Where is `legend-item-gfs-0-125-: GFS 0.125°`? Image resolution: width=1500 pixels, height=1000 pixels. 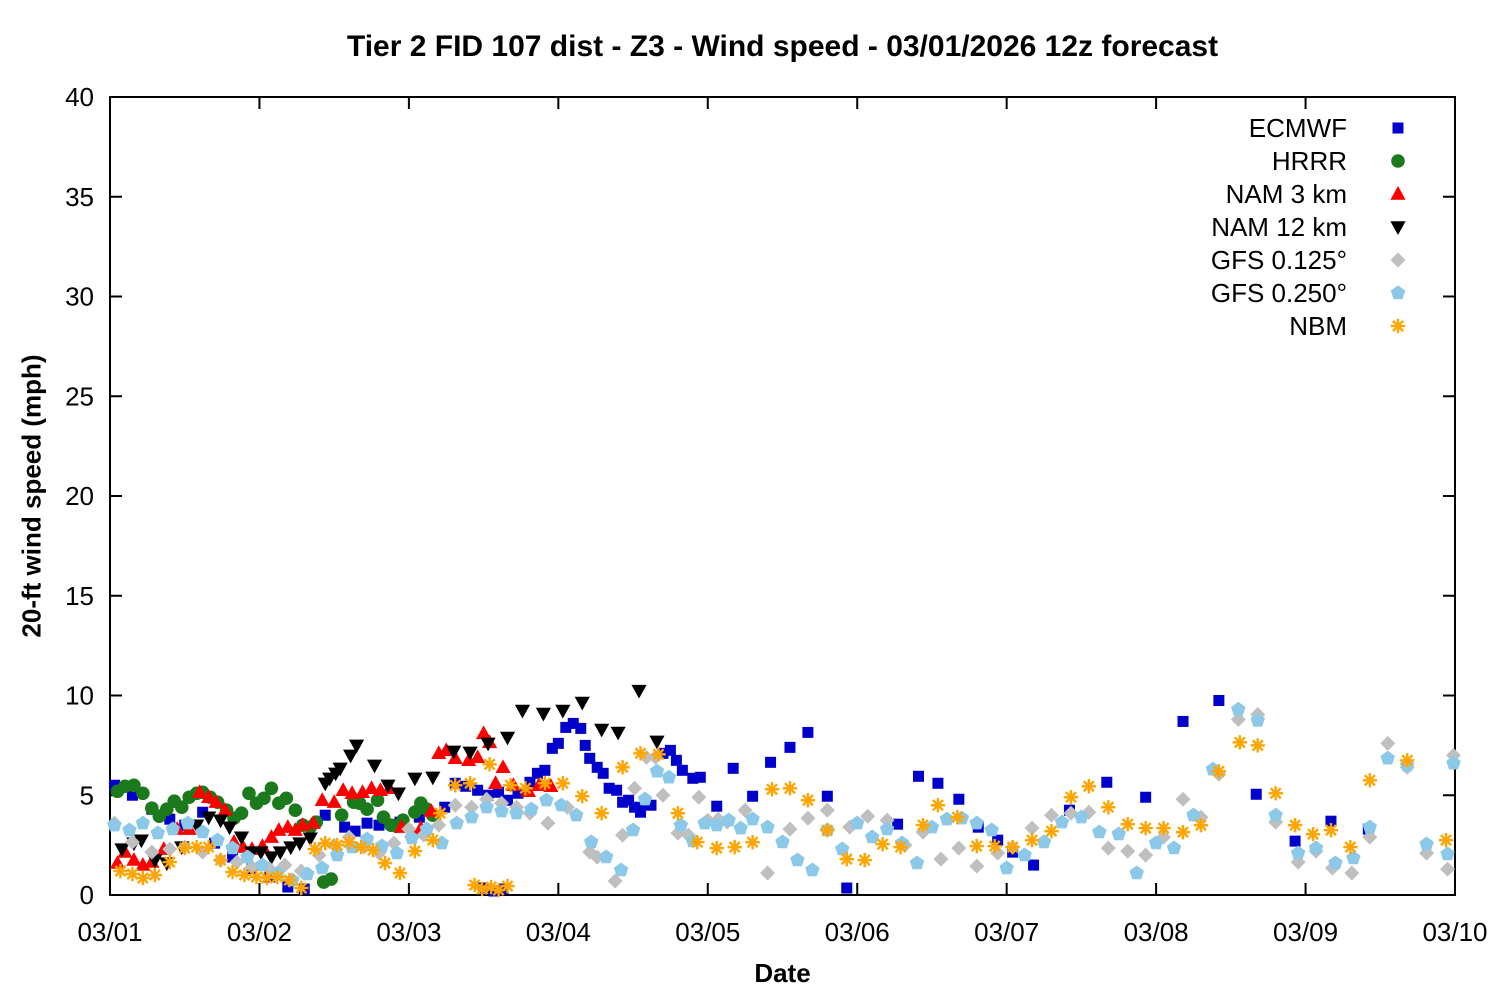 legend-item-gfs-0-125-: GFS 0.125° is located at coordinates (1308, 260).